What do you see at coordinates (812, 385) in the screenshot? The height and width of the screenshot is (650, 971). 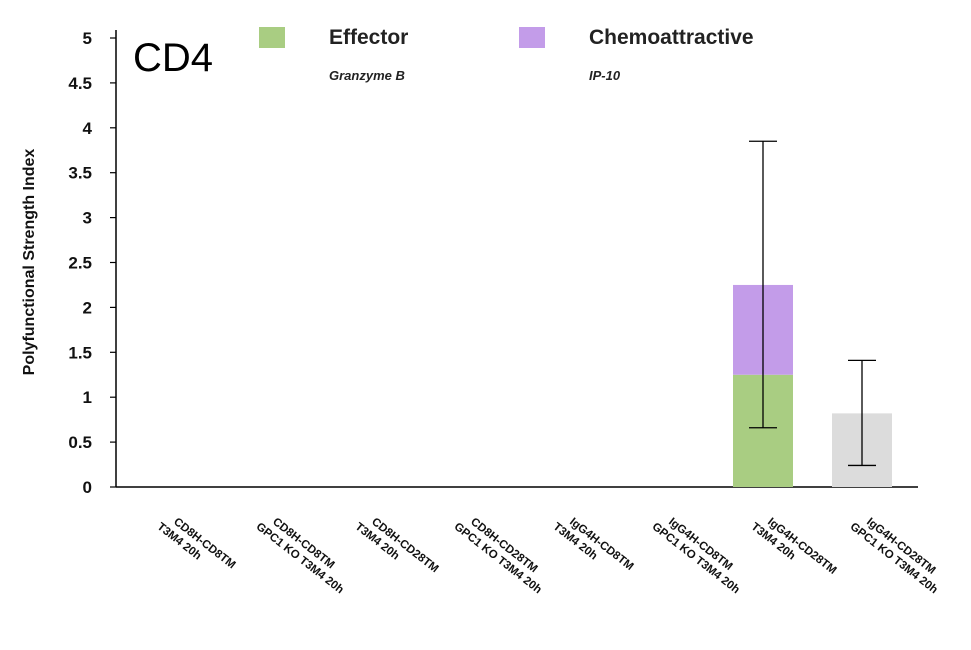 I see `bars` at bounding box center [812, 385].